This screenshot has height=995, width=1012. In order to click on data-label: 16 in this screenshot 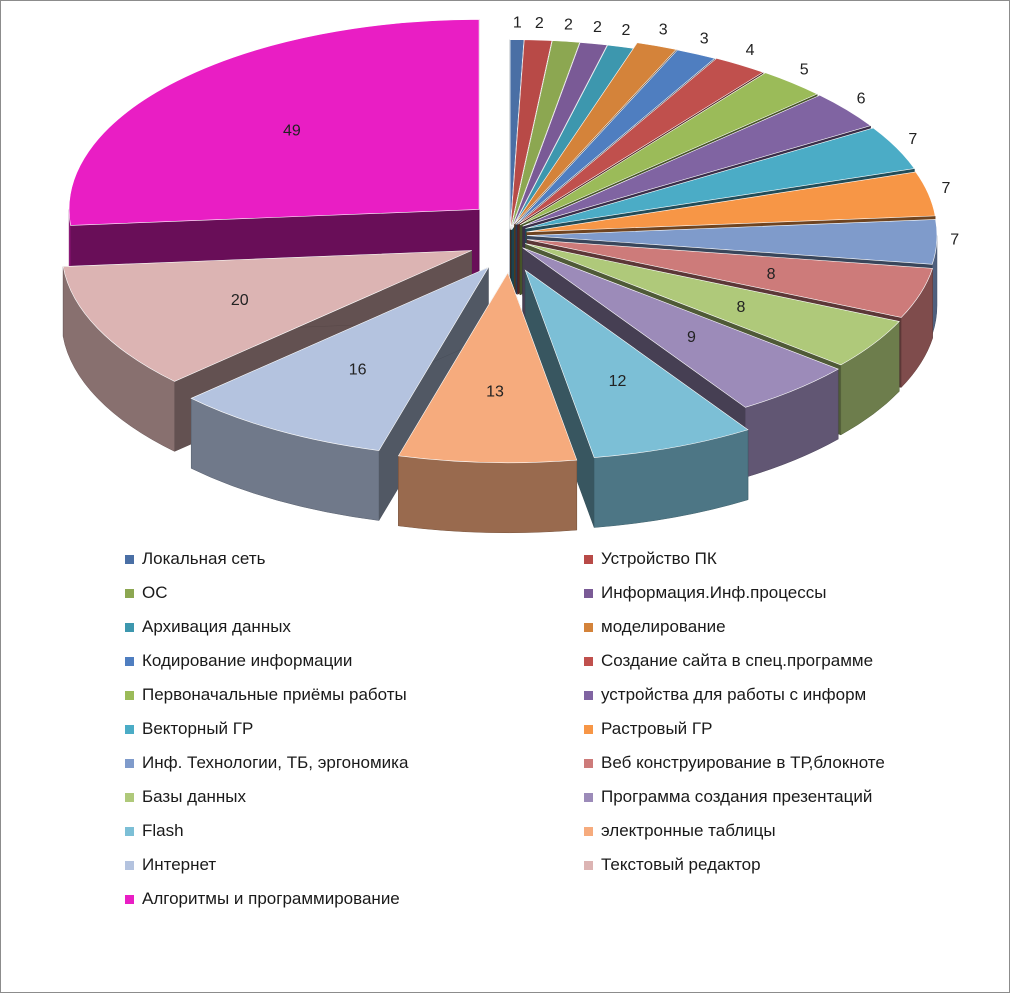, I will do `click(358, 369)`.